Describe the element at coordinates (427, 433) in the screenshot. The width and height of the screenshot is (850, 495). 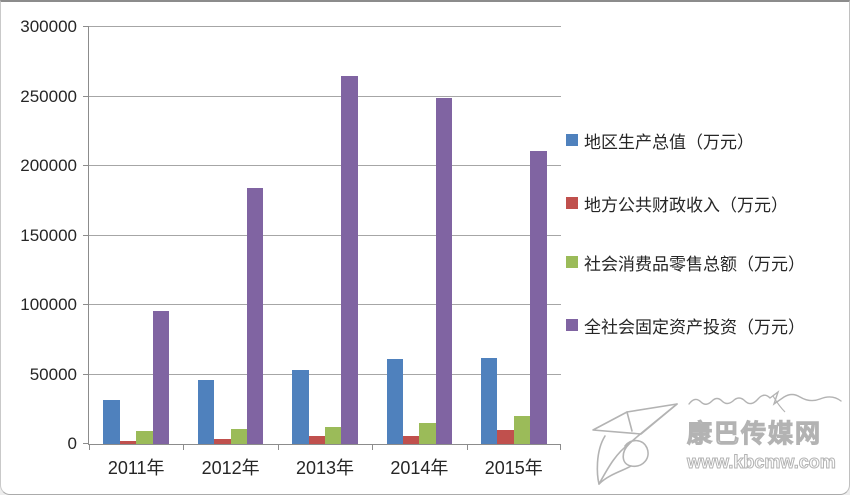
I see `bar-2014年-series3` at that location.